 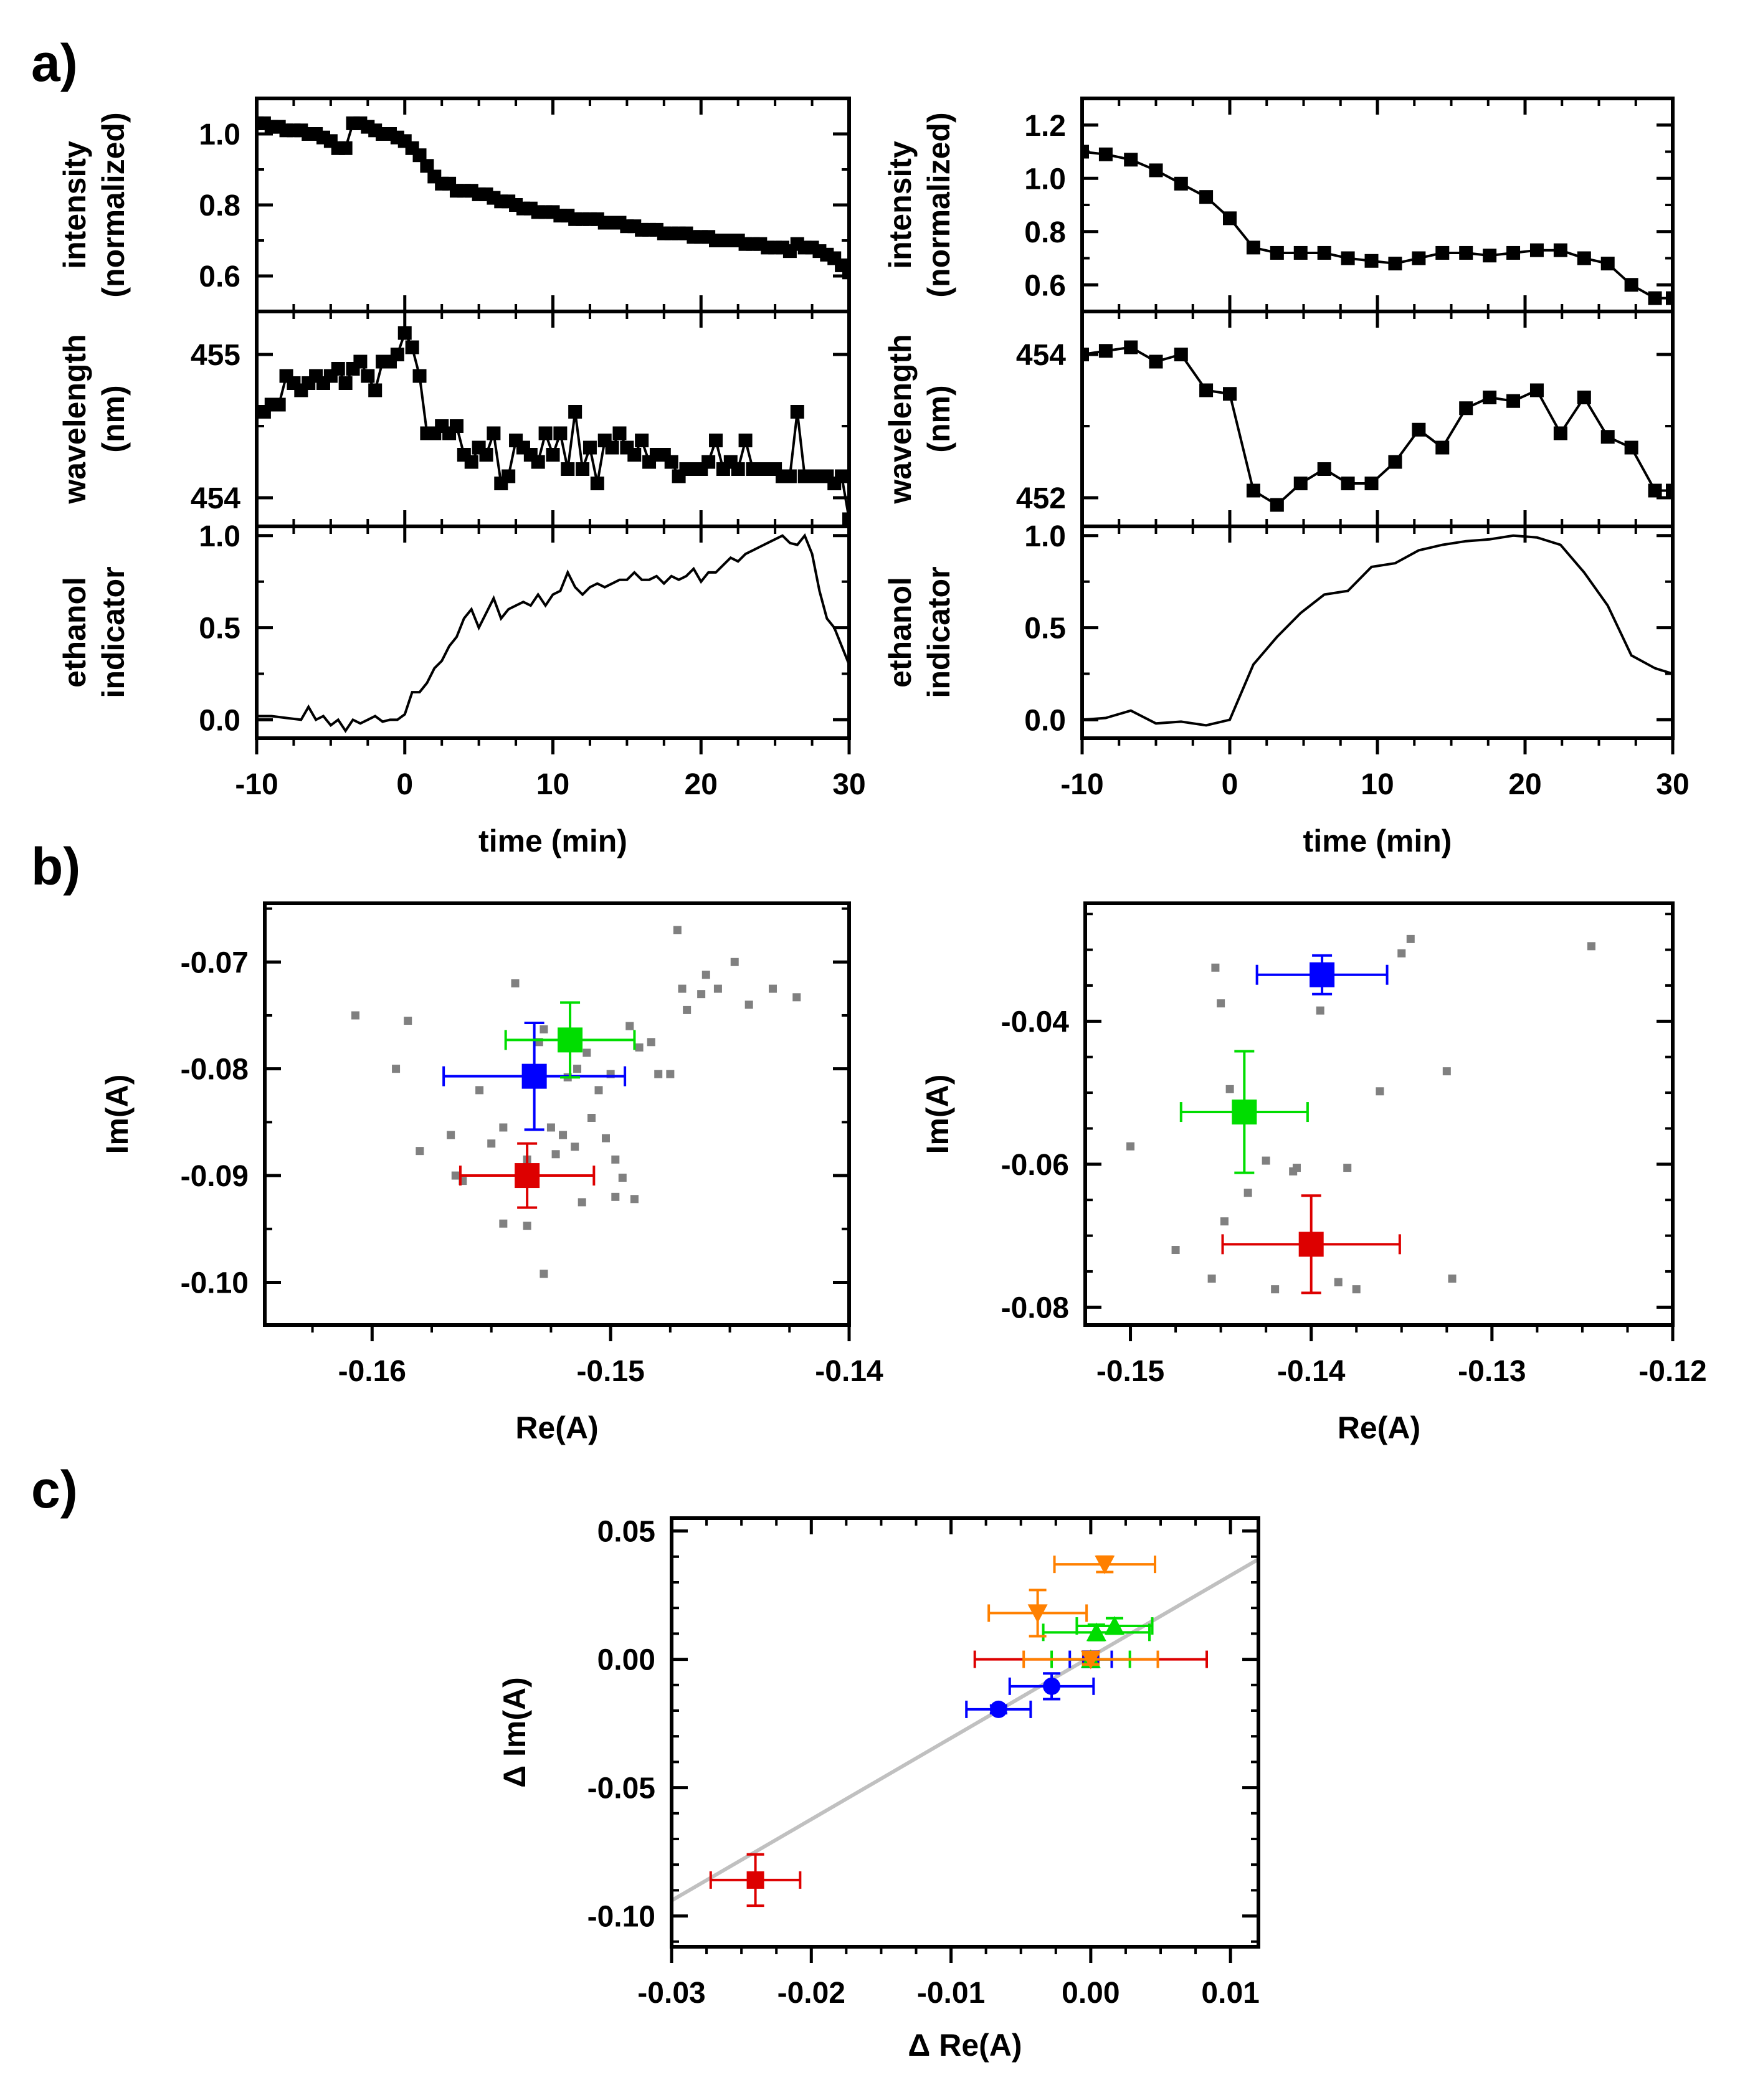 What do you see at coordinates (1045, 232) in the screenshot?
I see `a-right-intensity-y-tick-label: 0.8` at bounding box center [1045, 232].